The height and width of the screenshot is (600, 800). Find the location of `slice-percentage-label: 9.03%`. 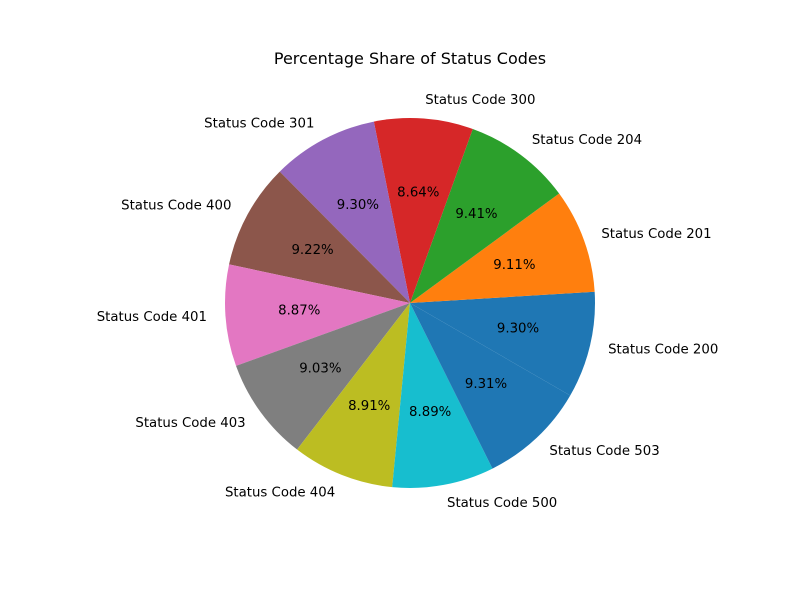

slice-percentage-label: 9.03% is located at coordinates (320, 368).